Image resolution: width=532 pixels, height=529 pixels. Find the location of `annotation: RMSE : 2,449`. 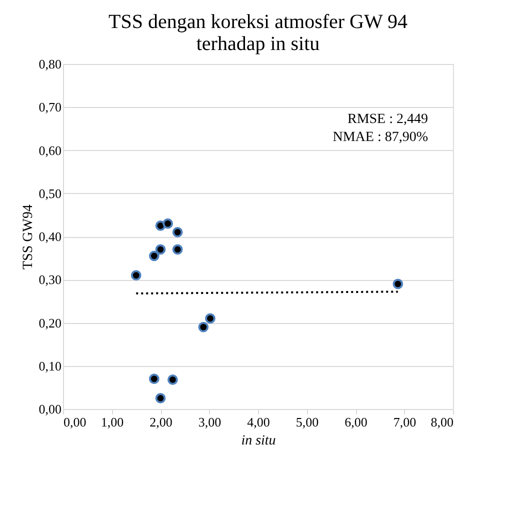

annotation: RMSE : 2,449 is located at coordinates (387, 120).